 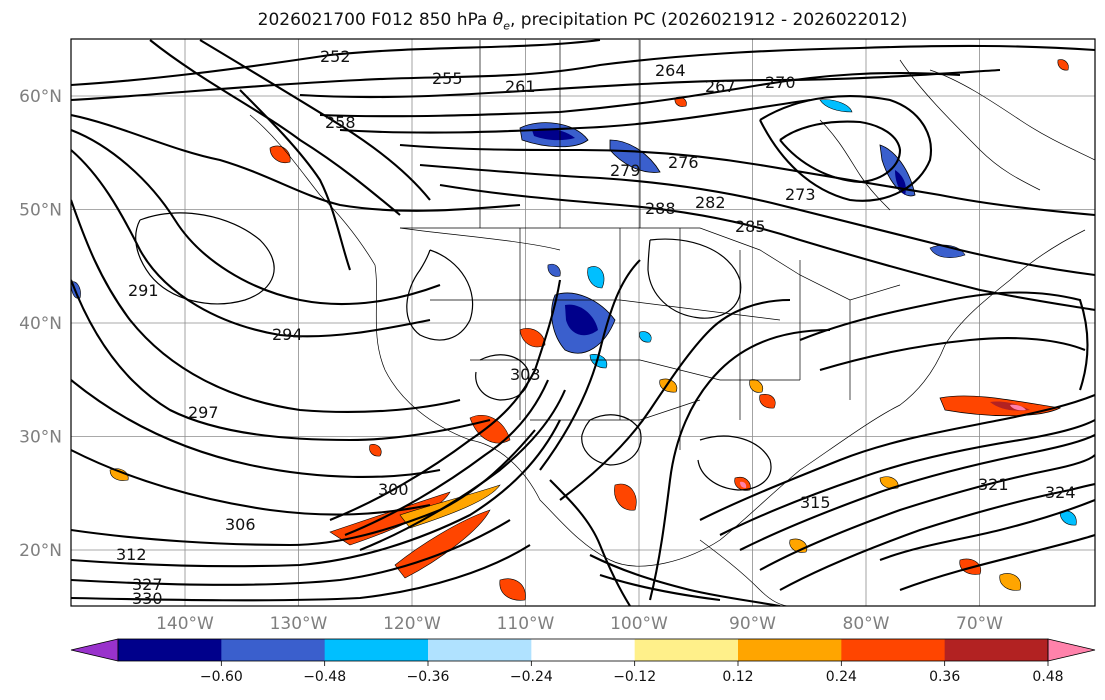 What do you see at coordinates (993, 484) in the screenshot?
I see `contour-label-321: 321` at bounding box center [993, 484].